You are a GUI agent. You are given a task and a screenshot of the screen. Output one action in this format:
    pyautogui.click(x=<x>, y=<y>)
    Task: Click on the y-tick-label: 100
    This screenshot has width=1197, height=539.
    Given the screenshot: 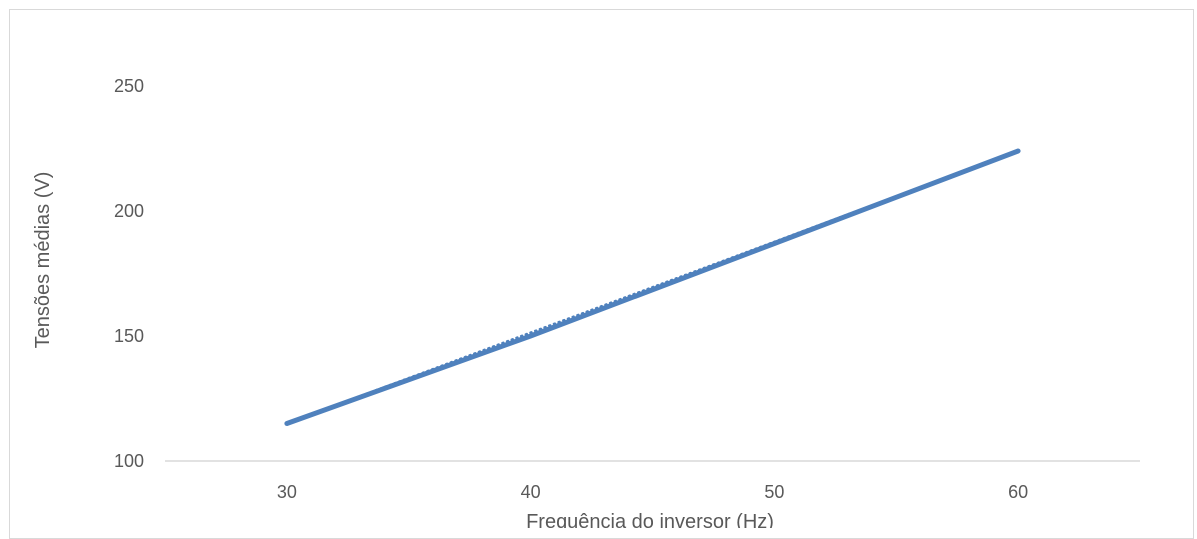 What is the action you would take?
    pyautogui.click(x=129, y=461)
    